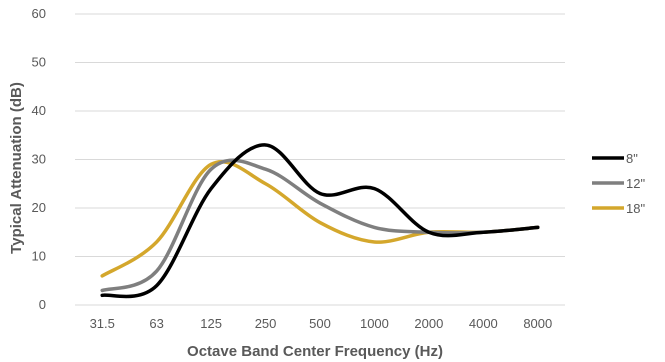 The width and height of the screenshot is (665, 362). I want to click on x-axis-tick-labels: 31.5 63 125 250 500 1000 2000 4000 8000, so click(321, 323).